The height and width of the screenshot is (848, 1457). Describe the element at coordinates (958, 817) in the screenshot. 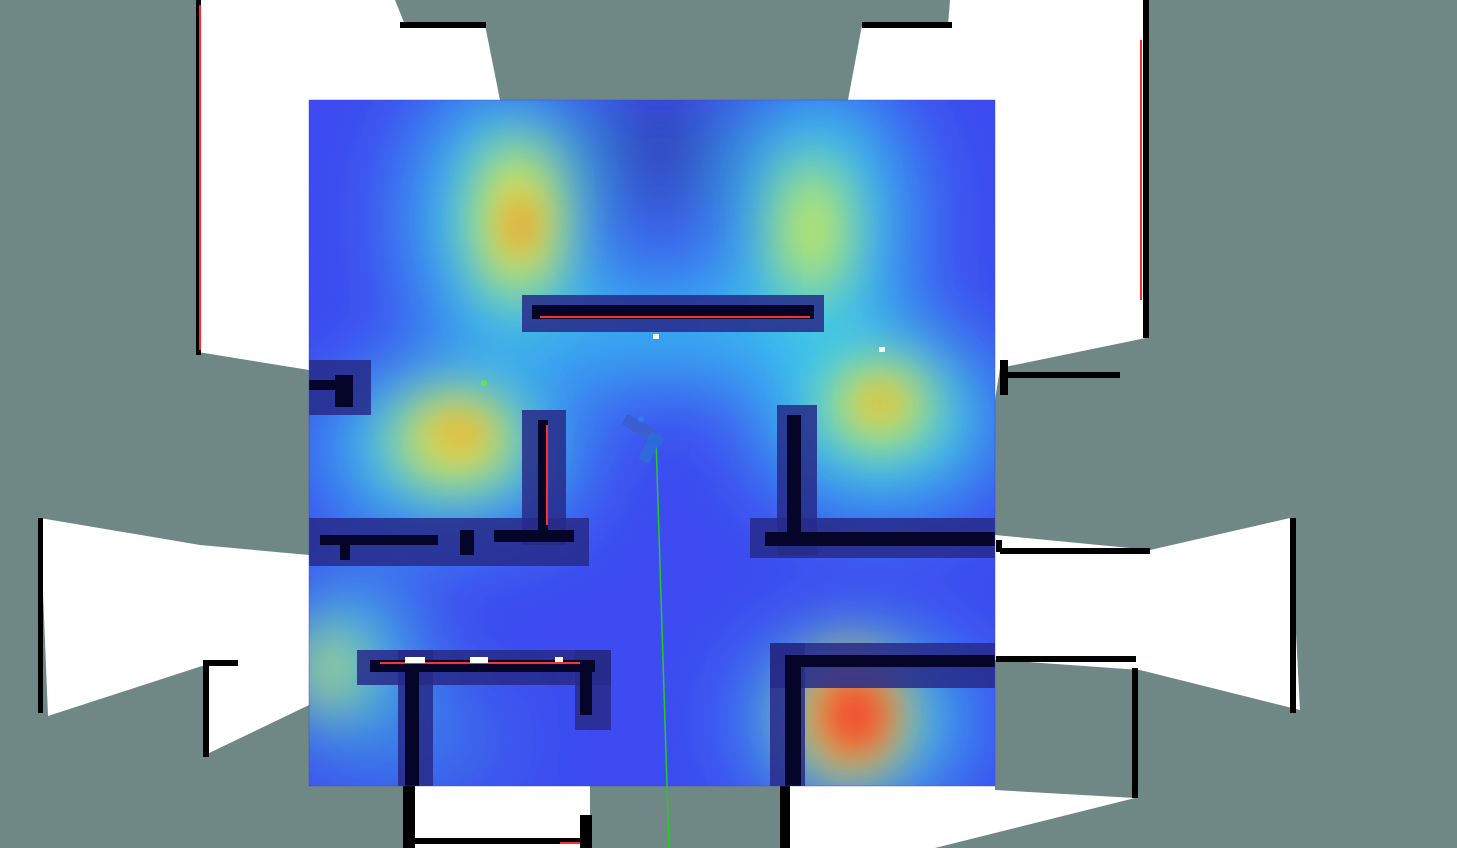

I see `free-space-bottom-right` at that location.